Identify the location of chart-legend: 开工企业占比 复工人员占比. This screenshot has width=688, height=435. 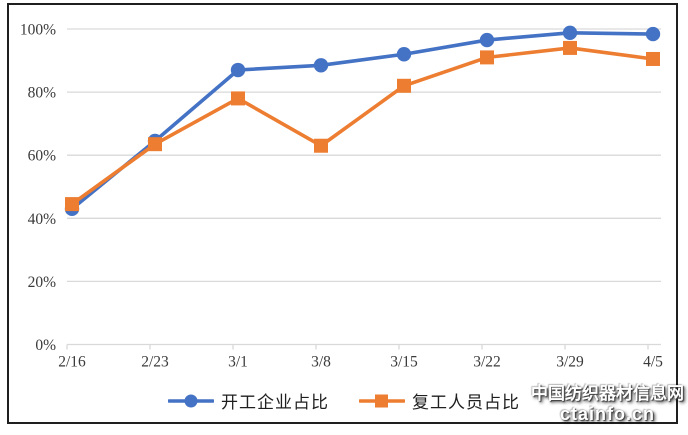
(344, 400).